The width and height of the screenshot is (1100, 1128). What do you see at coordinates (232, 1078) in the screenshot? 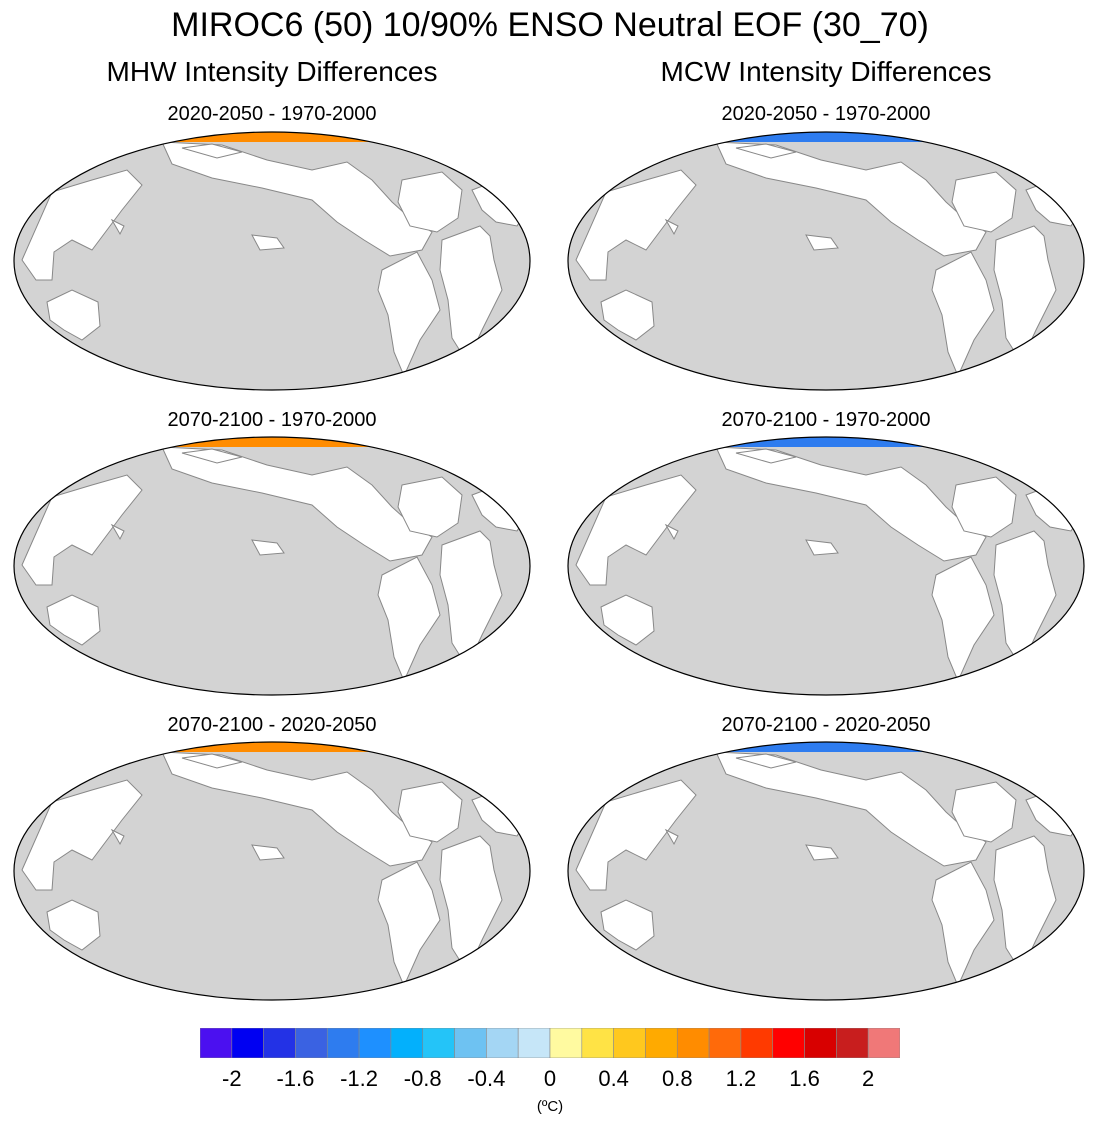
I see `colorbar-tick-label: -2` at bounding box center [232, 1078].